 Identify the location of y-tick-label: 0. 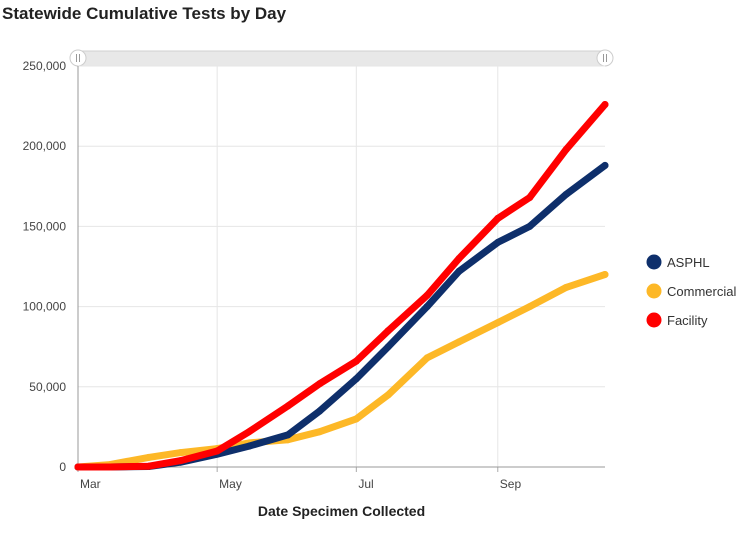
(62, 467).